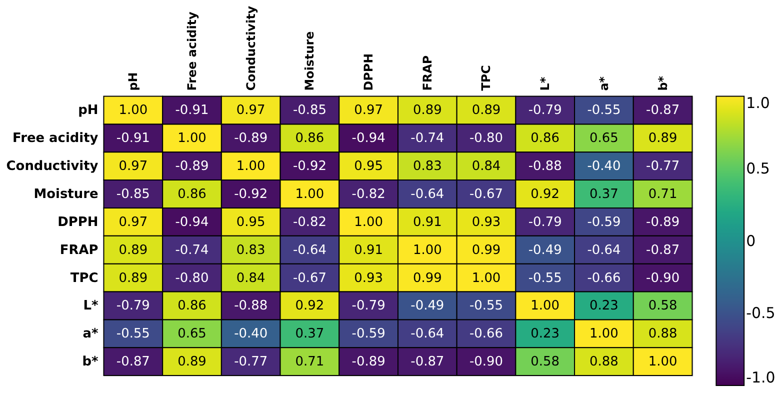  I want to click on x-tick-label: b*, so click(663, 83).